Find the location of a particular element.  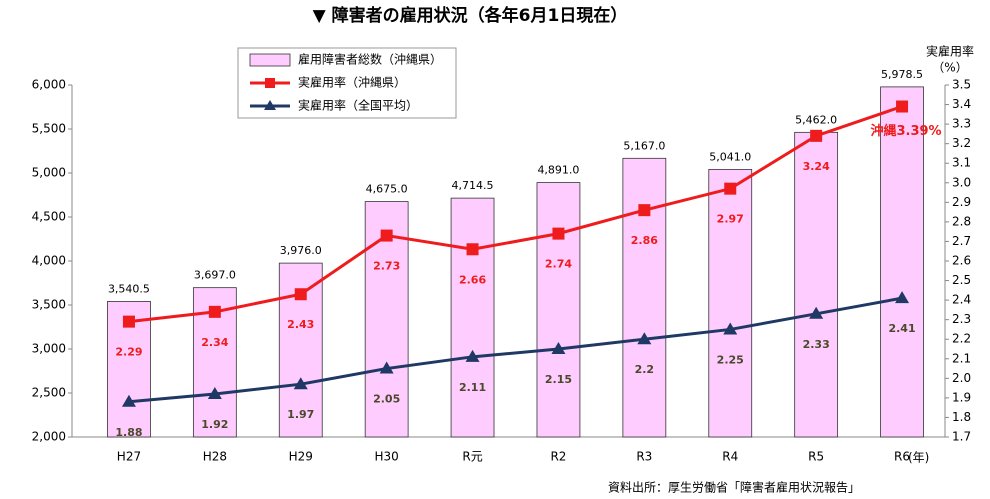

y2-axis-label: （%） is located at coordinates (949, 68).